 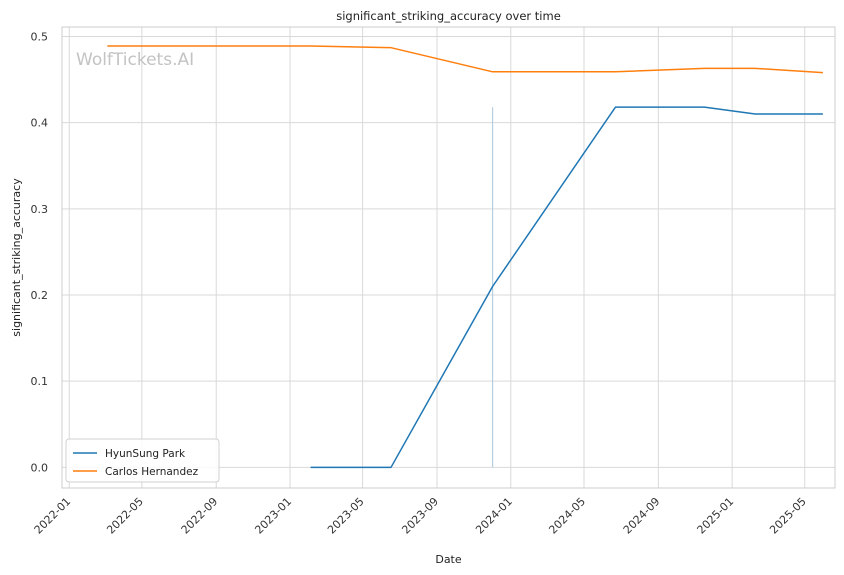 What do you see at coordinates (152, 472) in the screenshot?
I see `legend-label: Carlos Hernandez` at bounding box center [152, 472].